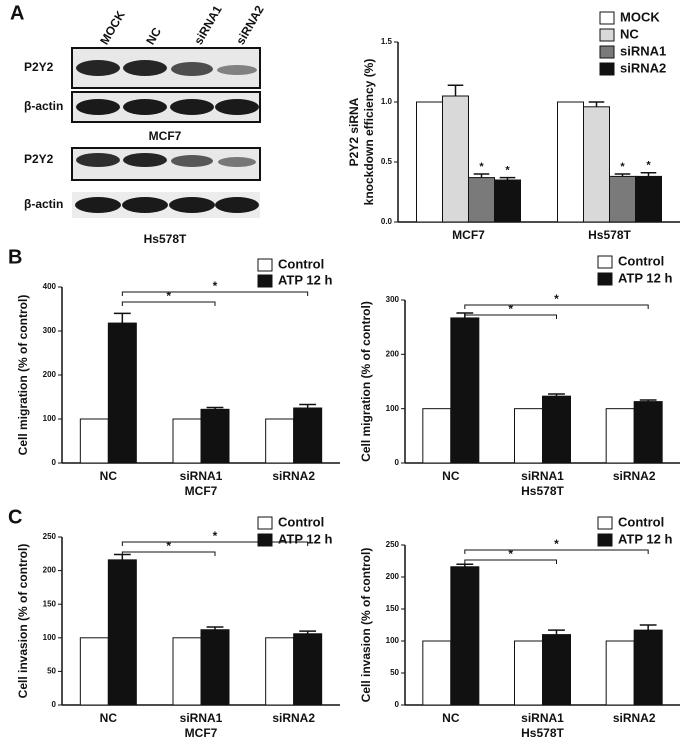  I want to click on x-tick-label: NC, so click(451, 718).